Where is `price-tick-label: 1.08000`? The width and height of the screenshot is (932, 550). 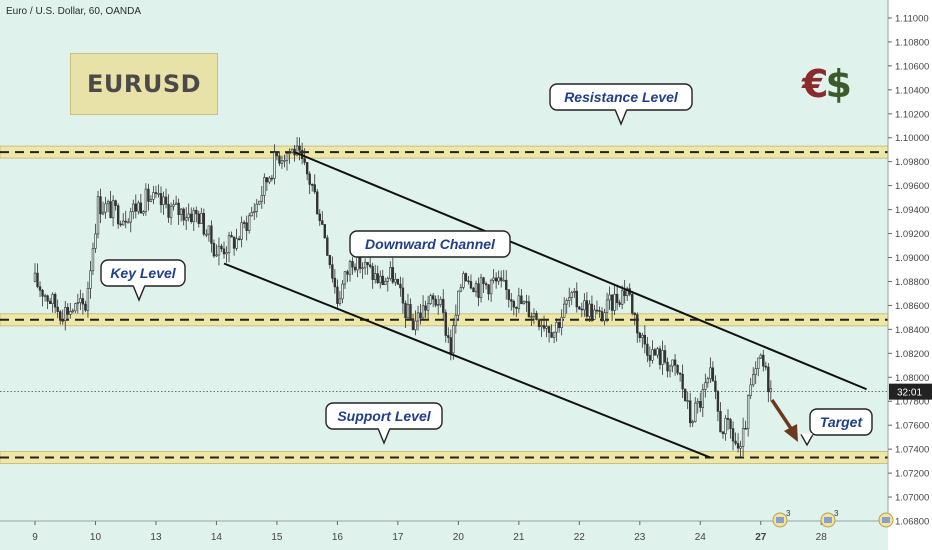 price-tick-label: 1.08000 is located at coordinates (912, 378).